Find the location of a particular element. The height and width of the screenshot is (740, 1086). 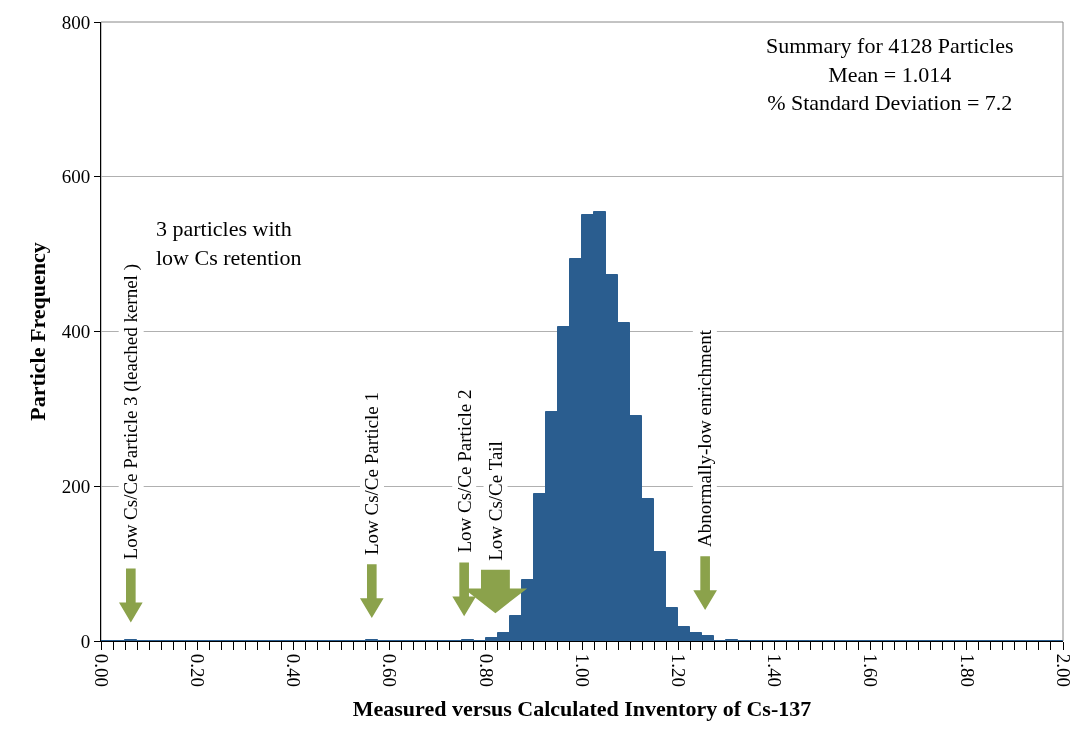

x-tick-label: 1.60 is located at coordinates (871, 670).